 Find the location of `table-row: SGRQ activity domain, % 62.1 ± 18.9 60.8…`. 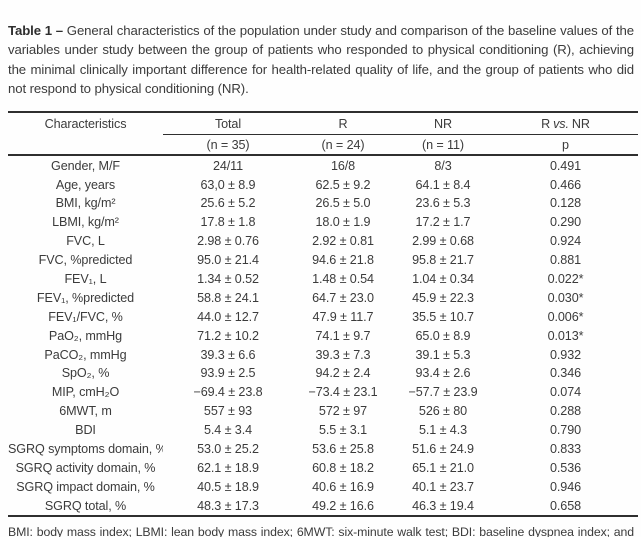

table-row: SGRQ activity domain, % 62.1 ± 18.9 60.8… is located at coordinates (323, 467).